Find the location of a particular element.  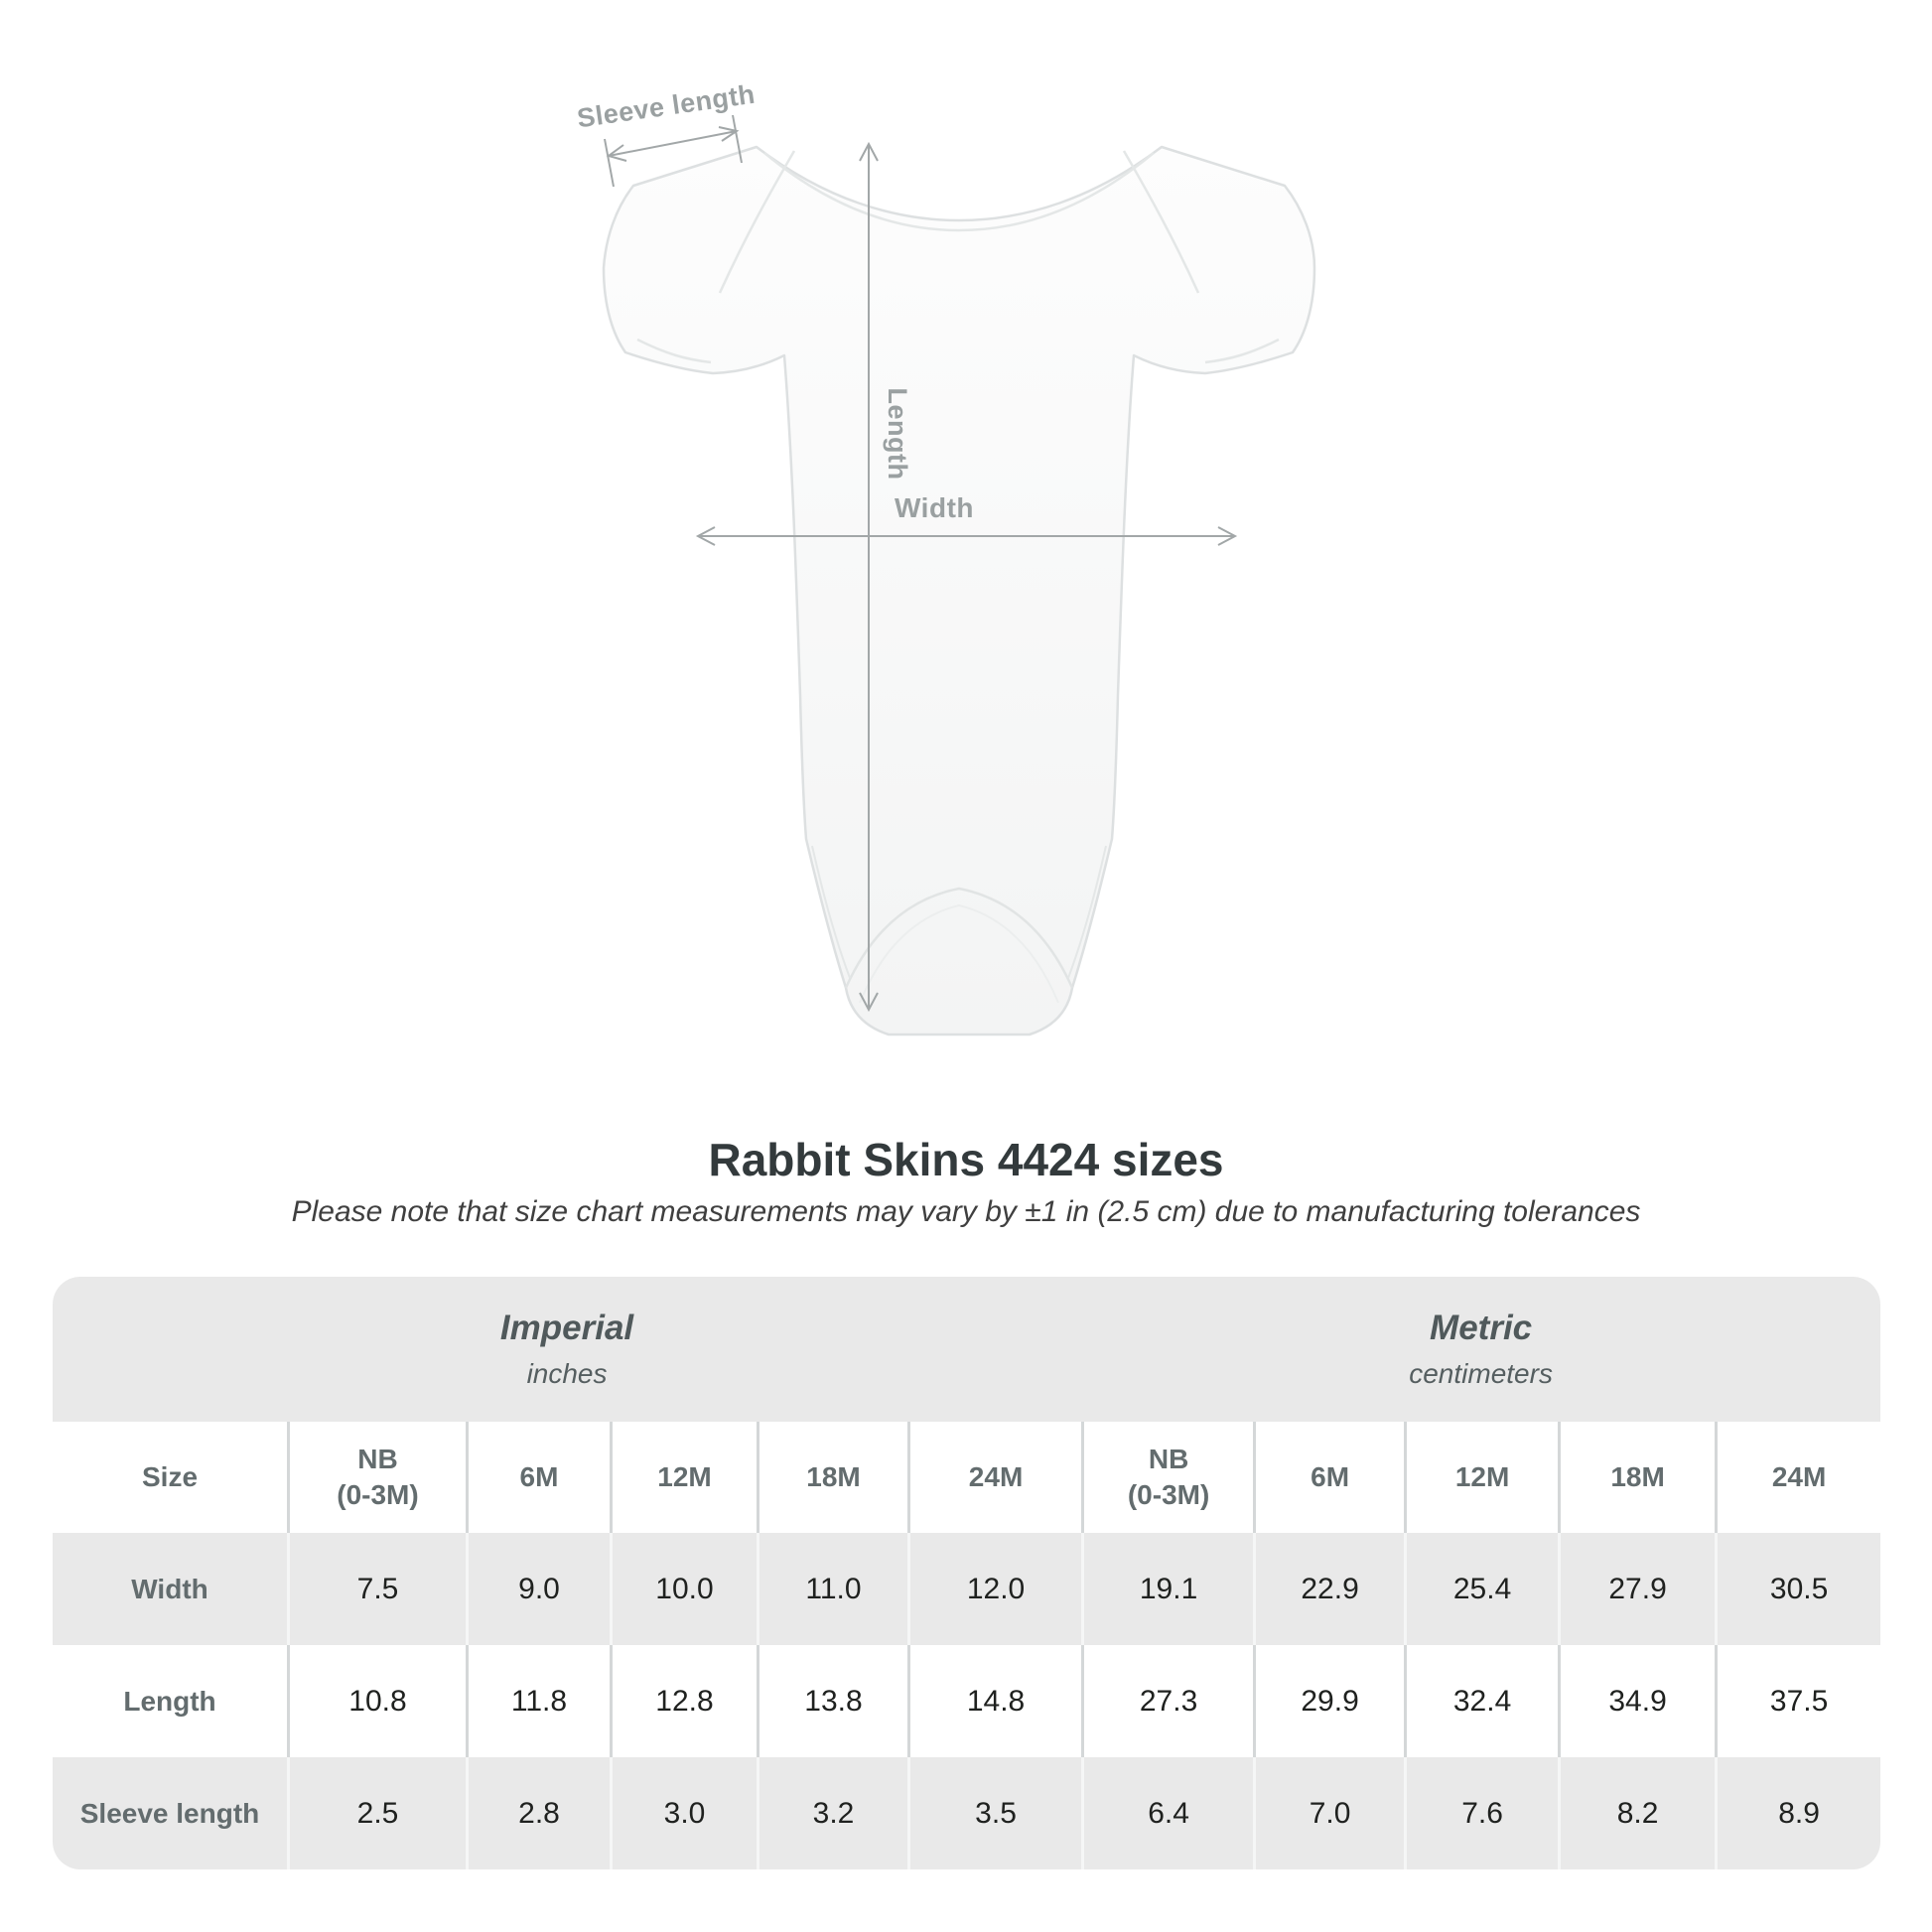

cell-width-imperial-24m: 12.0 is located at coordinates (995, 1589).